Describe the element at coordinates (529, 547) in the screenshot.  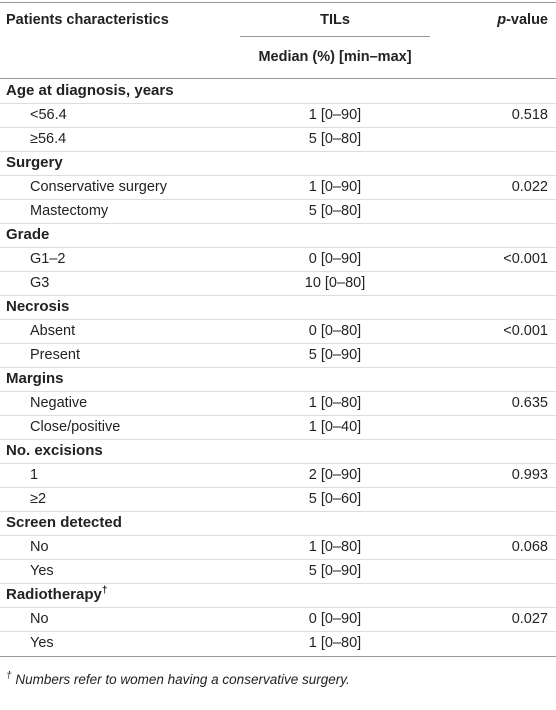
I see `p-value: 0.068` at that location.